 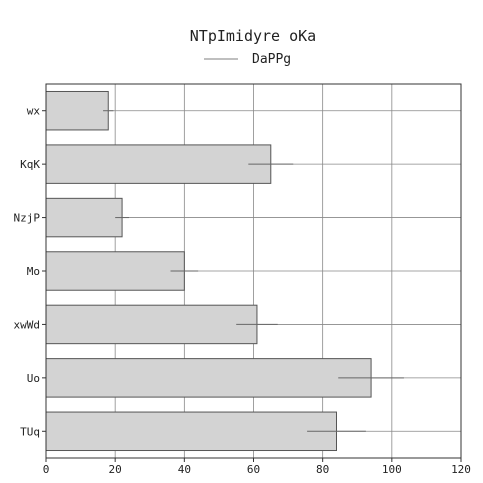 I want to click on y-tick-labels: wx KqK NzjP Mo xwWd Uo TUq, so click(x=30, y=271).